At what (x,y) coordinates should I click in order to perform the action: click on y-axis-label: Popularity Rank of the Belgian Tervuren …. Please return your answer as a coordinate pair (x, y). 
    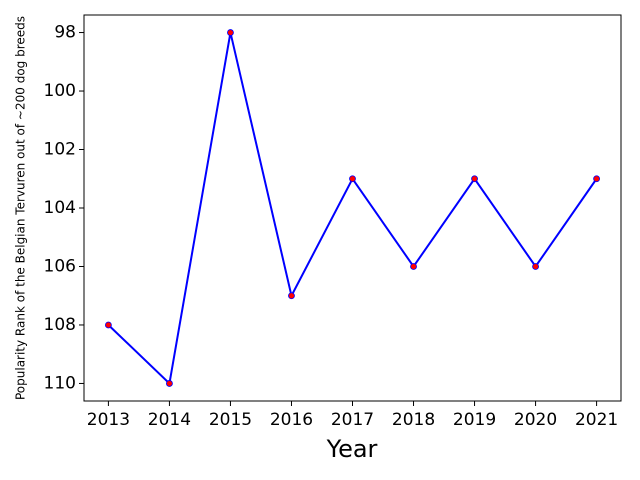
    Looking at the image, I should click on (21, 208).